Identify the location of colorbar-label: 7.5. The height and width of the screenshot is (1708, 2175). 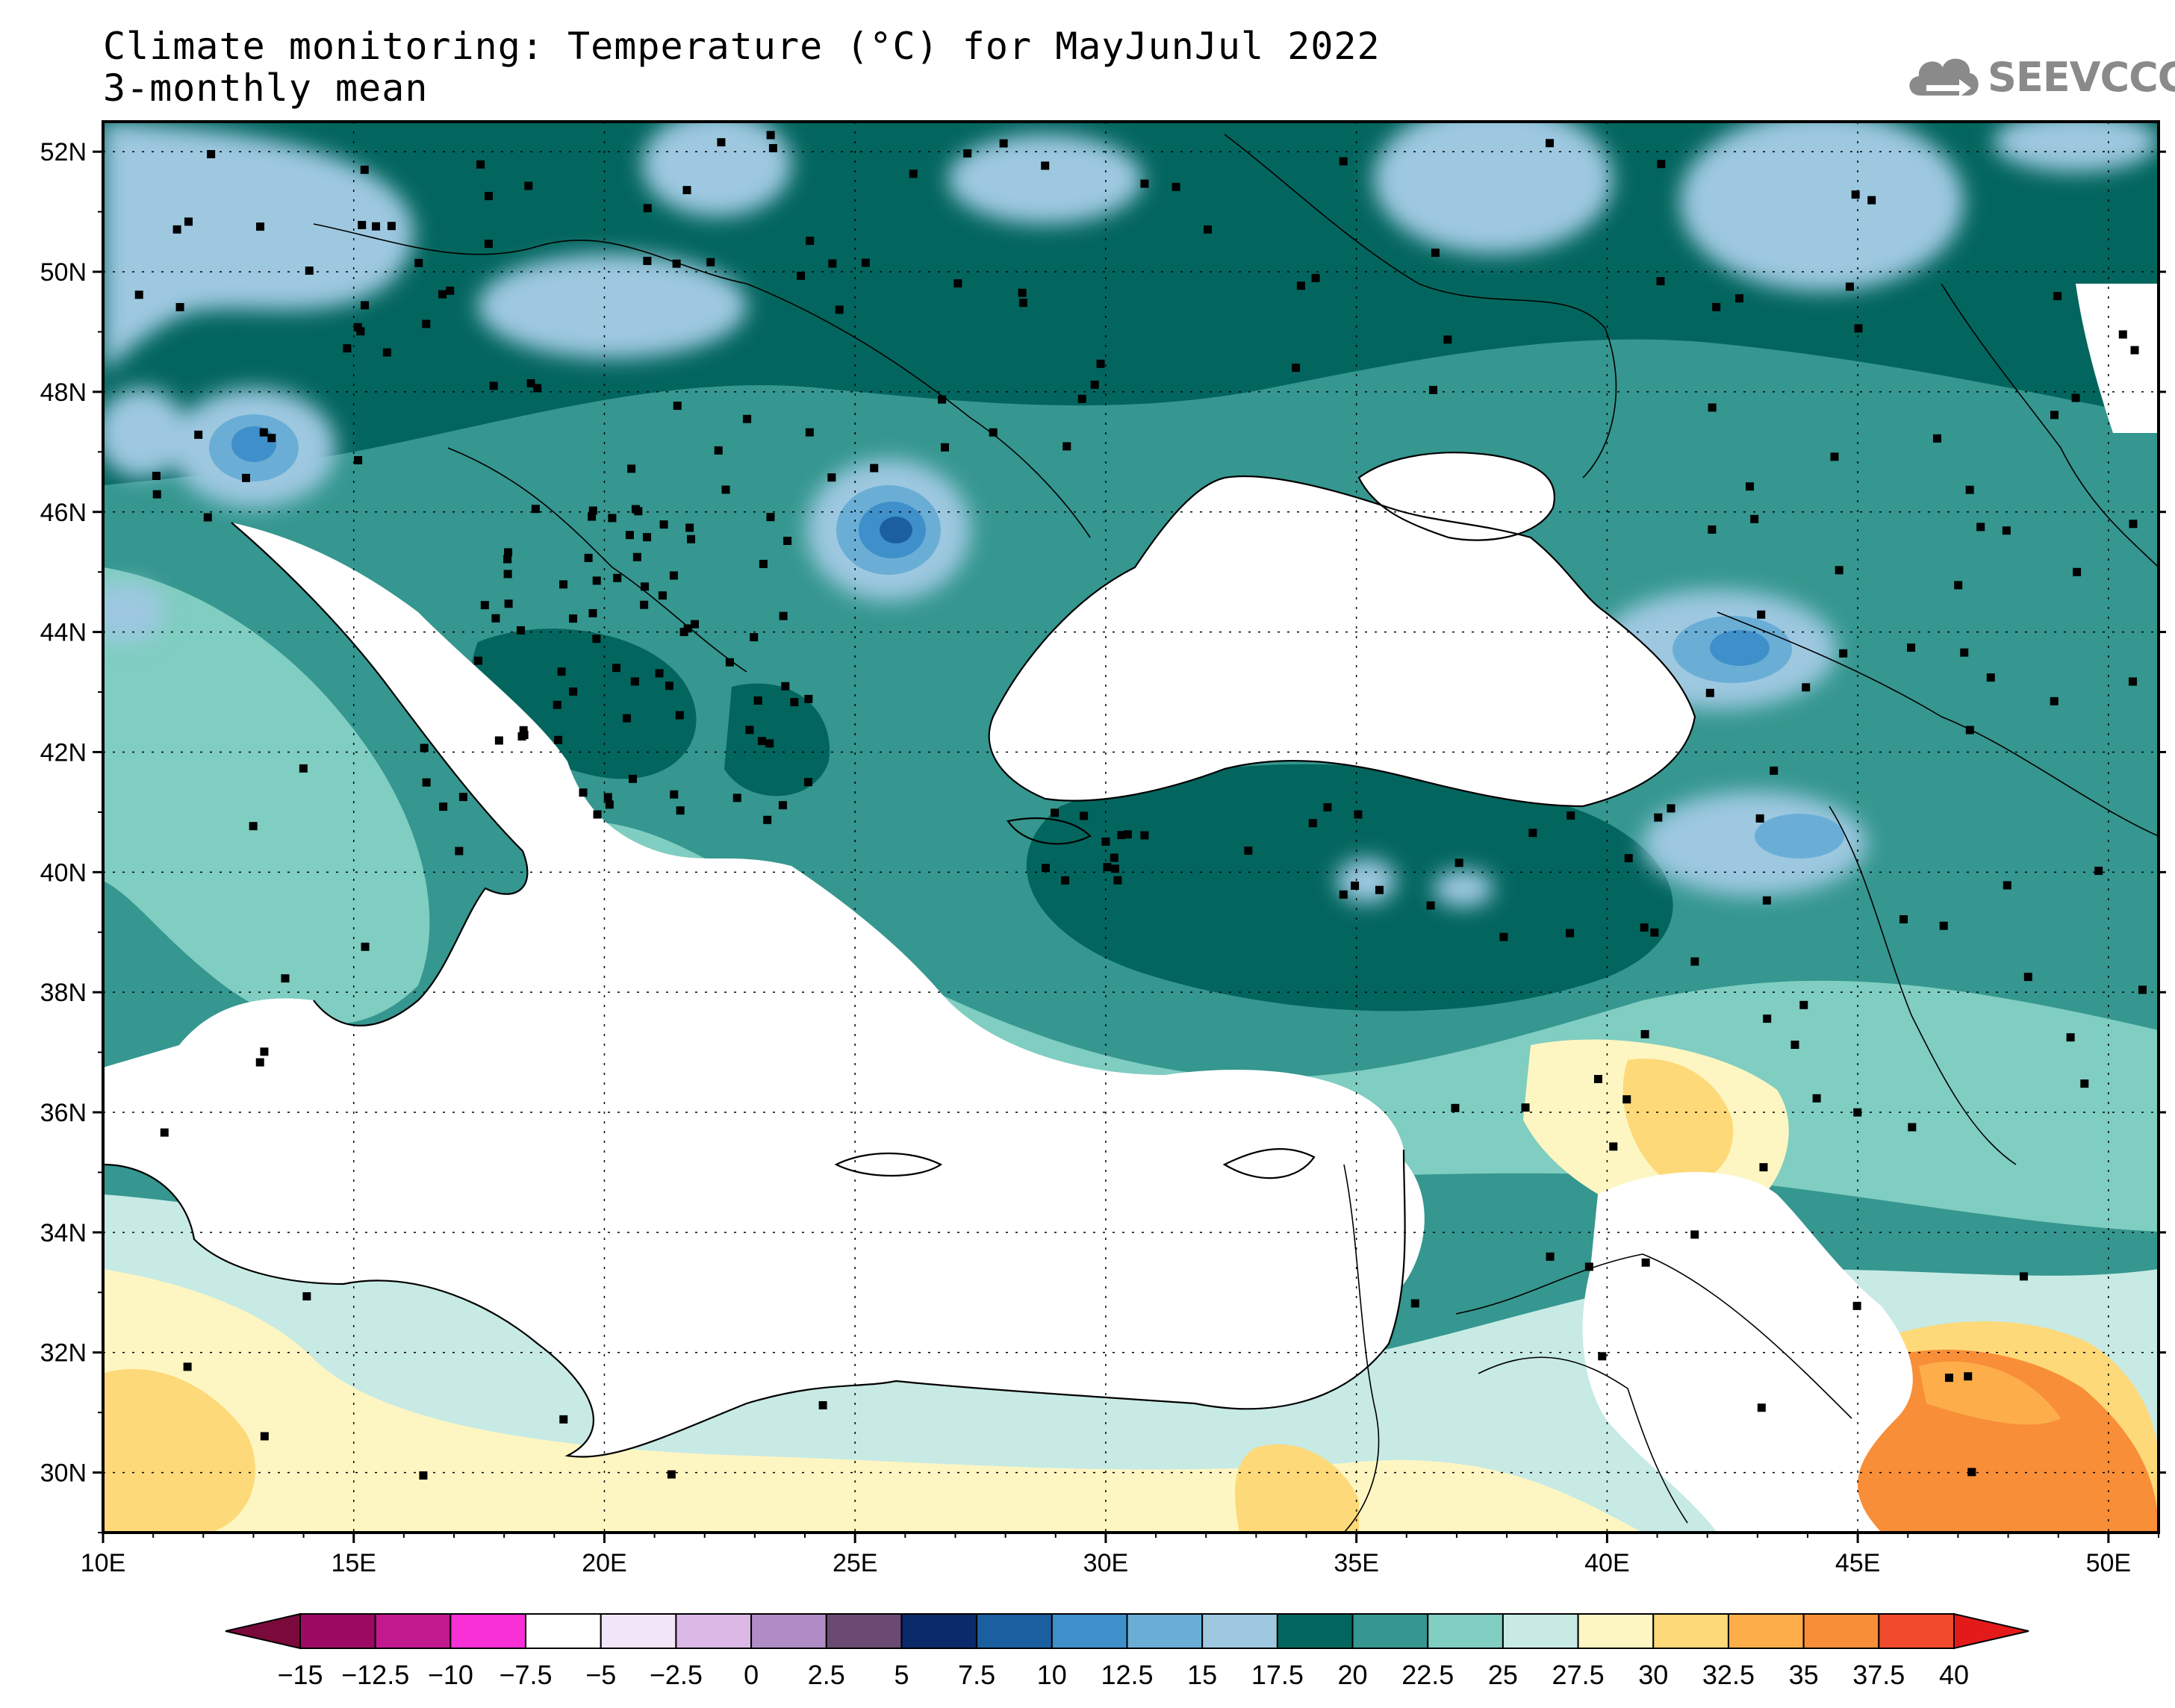
(976, 1674).